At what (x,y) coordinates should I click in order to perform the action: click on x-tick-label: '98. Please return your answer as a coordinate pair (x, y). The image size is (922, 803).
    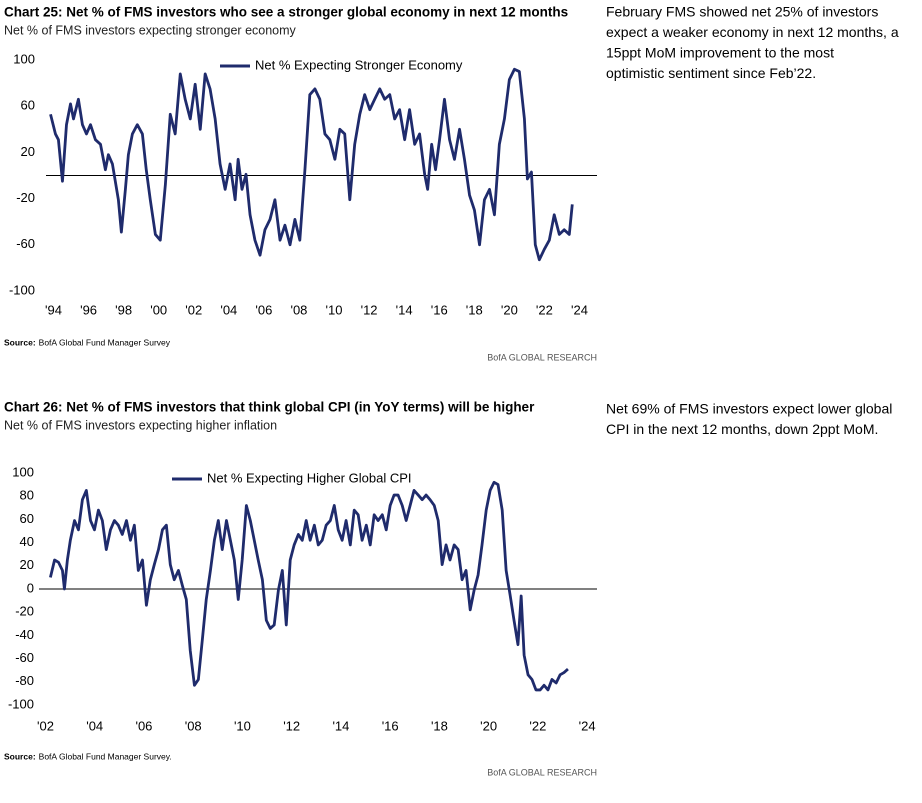
    Looking at the image, I should click on (123, 309).